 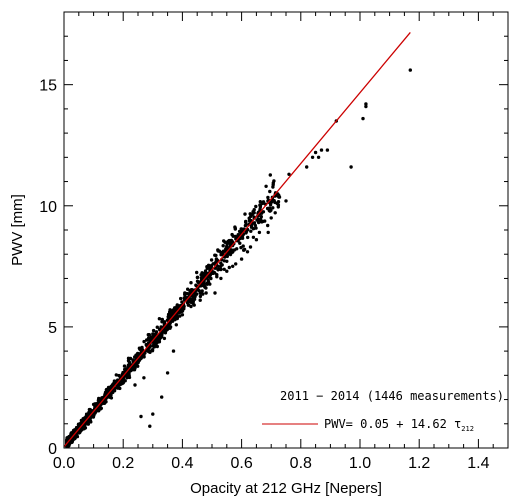 What do you see at coordinates (271, 463) in the screenshot?
I see `x-tick-labels: 0.0 0.2 0.4 0.6 0.8 1.0 1.2 1.4` at bounding box center [271, 463].